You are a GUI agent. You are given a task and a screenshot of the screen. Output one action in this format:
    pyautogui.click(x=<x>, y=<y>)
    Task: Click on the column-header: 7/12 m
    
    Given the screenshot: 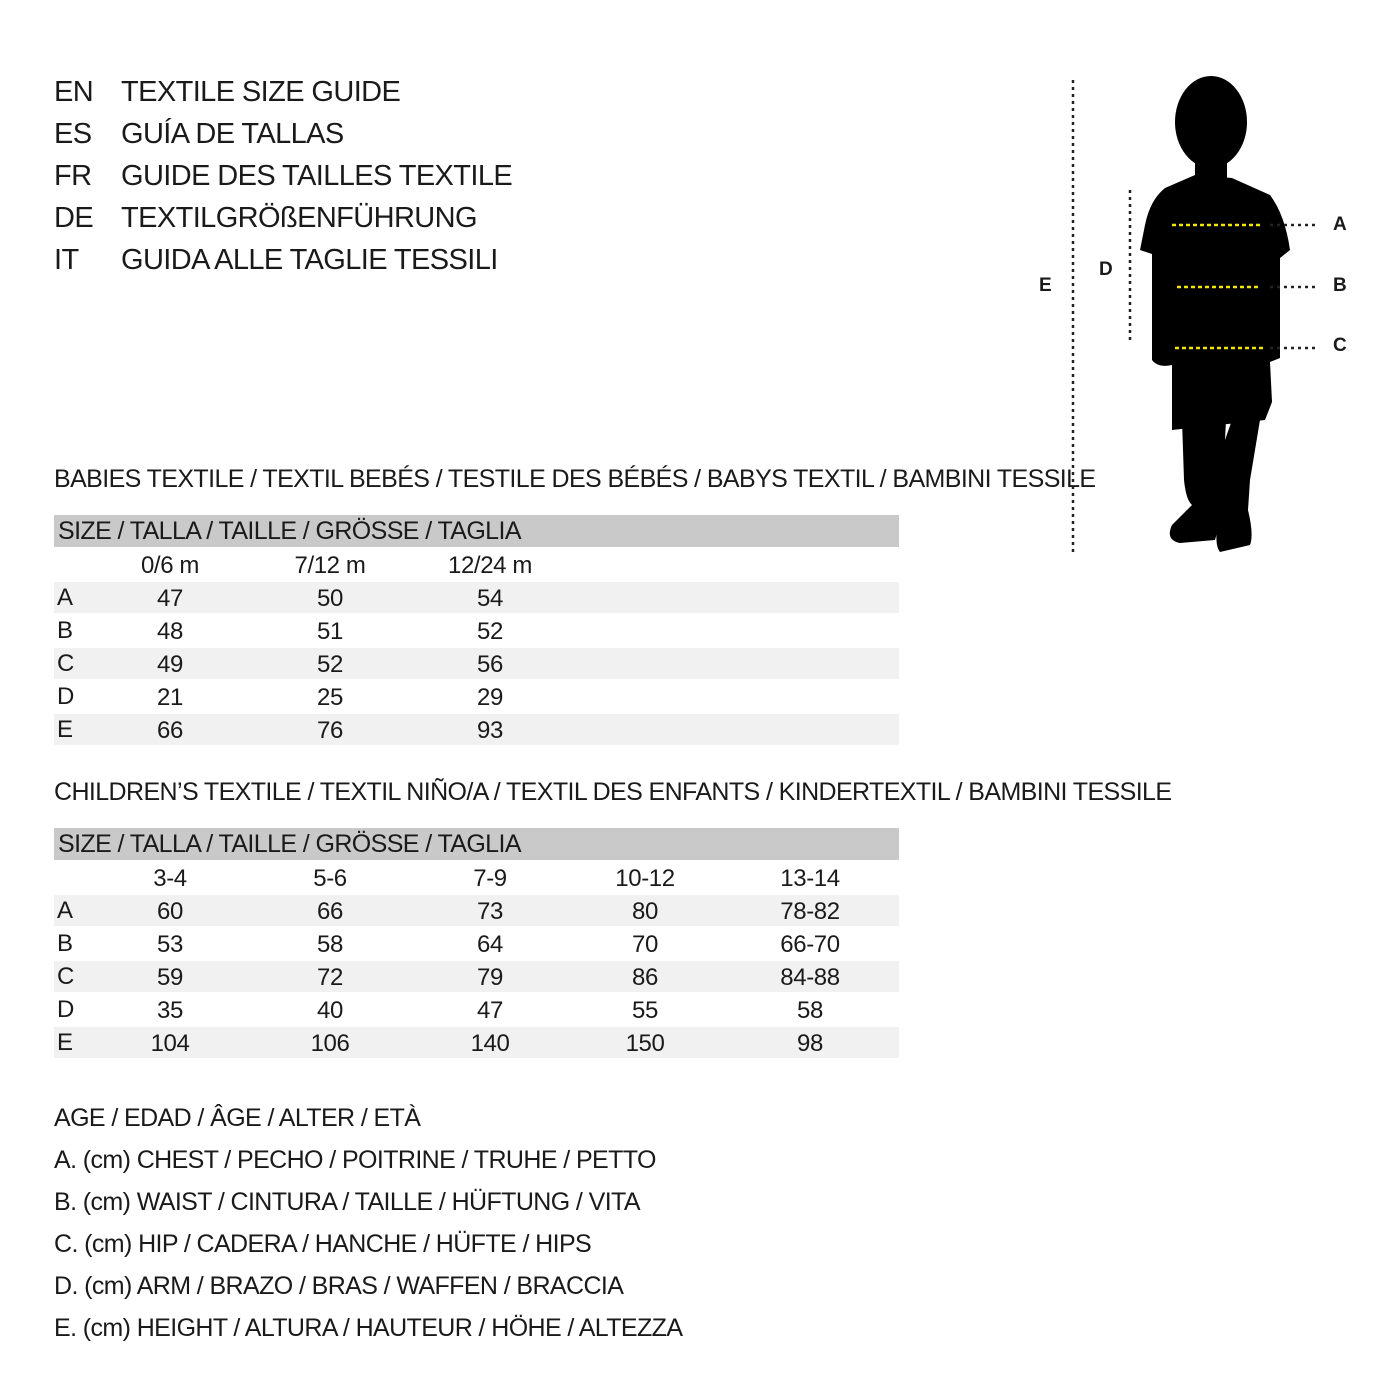 What is the action you would take?
    pyautogui.click(x=330, y=565)
    